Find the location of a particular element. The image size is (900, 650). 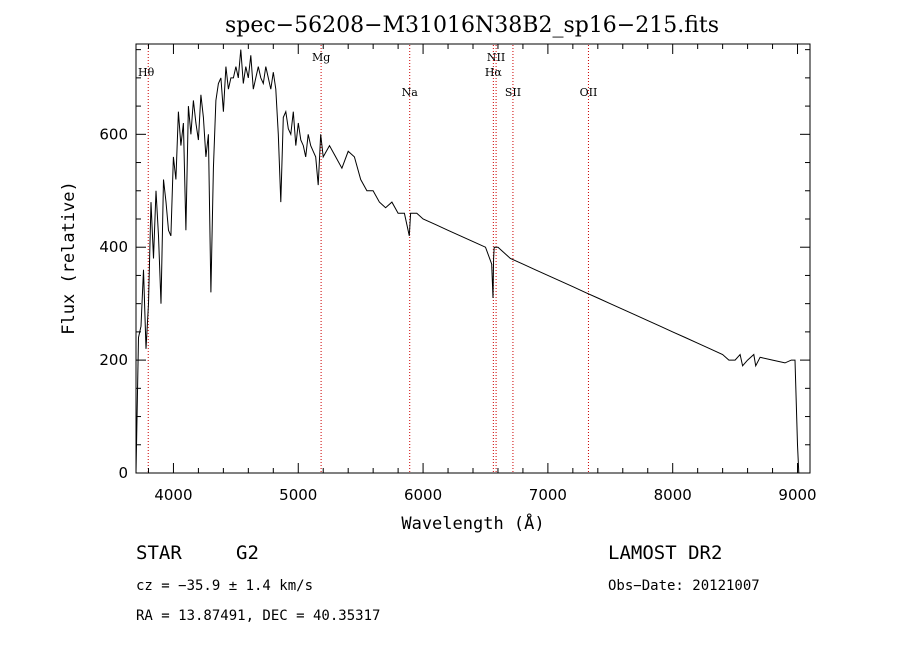

x-tick-label: 7000 is located at coordinates (548, 495).